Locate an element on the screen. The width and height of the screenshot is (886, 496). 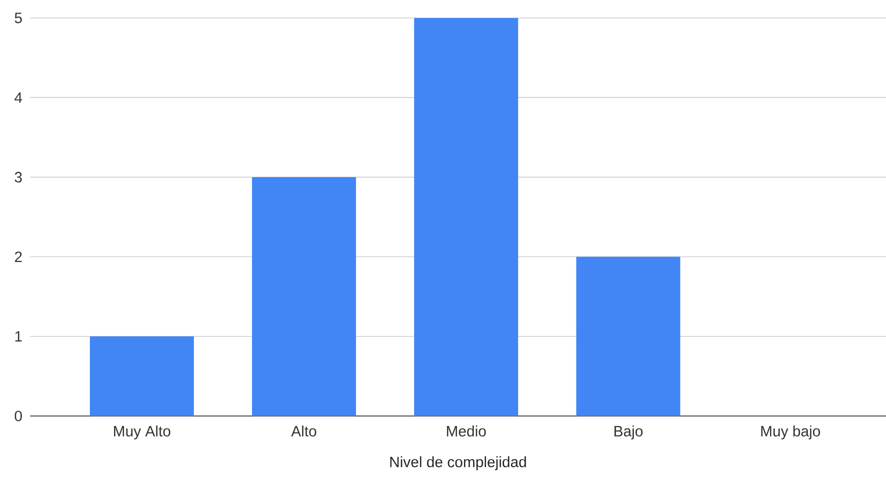
x-axis-title: Nivel de complejidad is located at coordinates (458, 463).